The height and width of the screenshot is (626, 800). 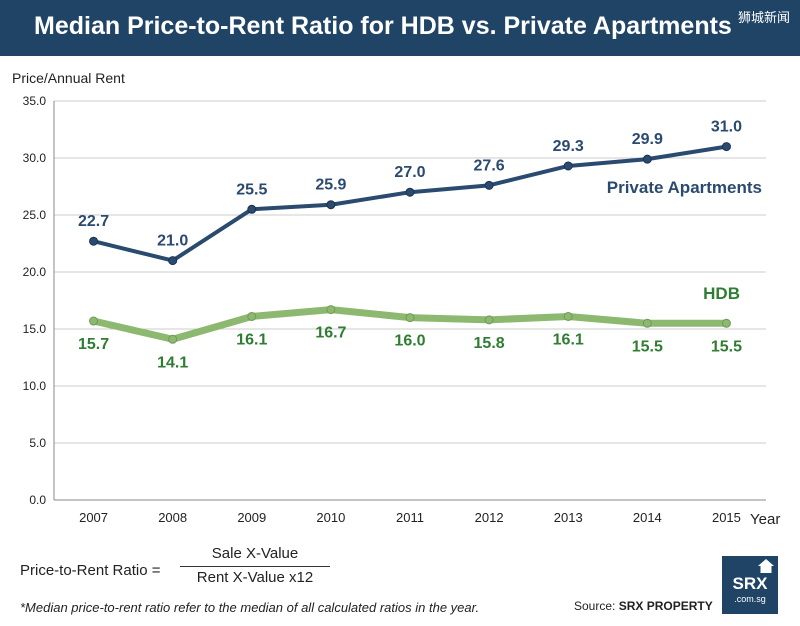 What do you see at coordinates (37, 500) in the screenshot?
I see `y-tick-label: 0.0` at bounding box center [37, 500].